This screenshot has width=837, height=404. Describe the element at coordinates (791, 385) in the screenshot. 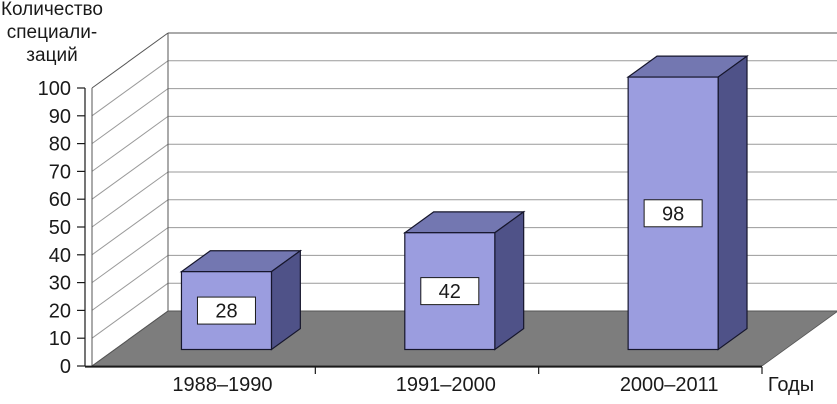

I see `x-axis-title: Годы` at that location.